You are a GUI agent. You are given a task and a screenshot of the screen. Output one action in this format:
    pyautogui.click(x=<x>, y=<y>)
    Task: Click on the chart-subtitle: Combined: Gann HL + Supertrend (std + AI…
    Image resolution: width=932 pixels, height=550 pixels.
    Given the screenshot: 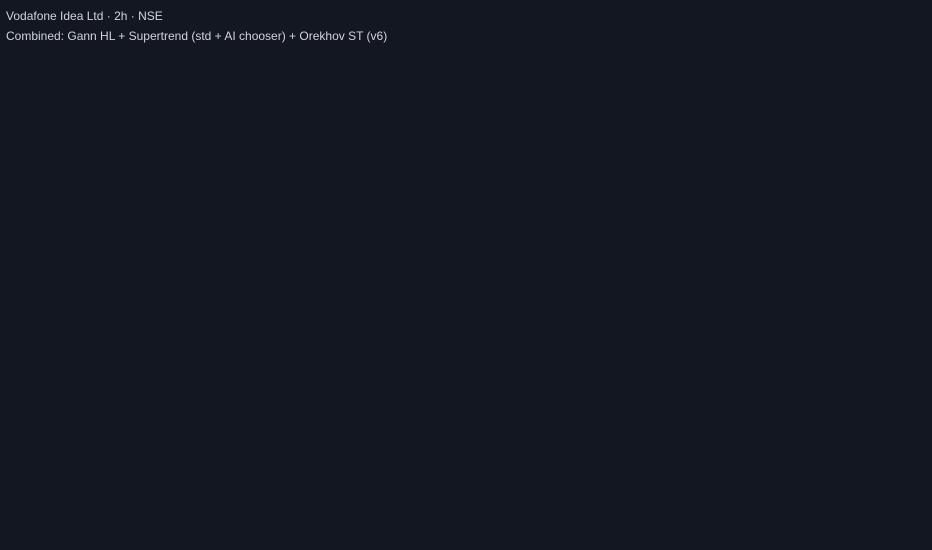 What is the action you would take?
    pyautogui.click(x=196, y=36)
    